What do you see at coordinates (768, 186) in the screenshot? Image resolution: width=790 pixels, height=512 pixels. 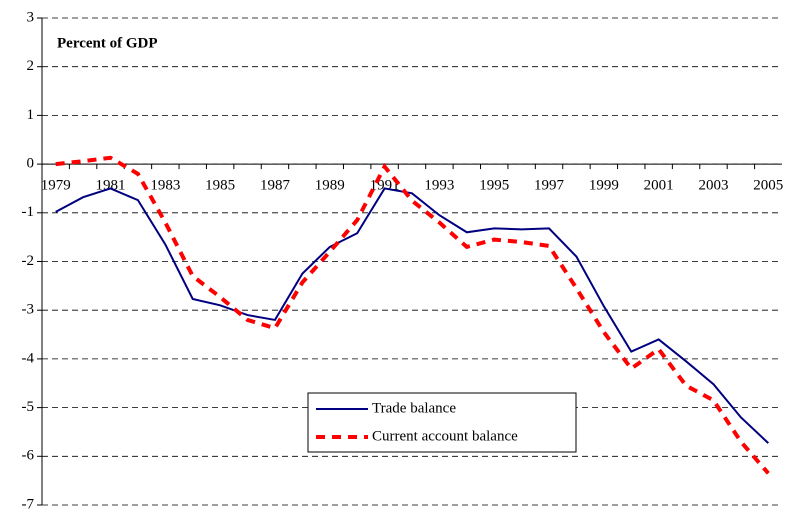 I see `x-tick-label: 2005` at bounding box center [768, 186].